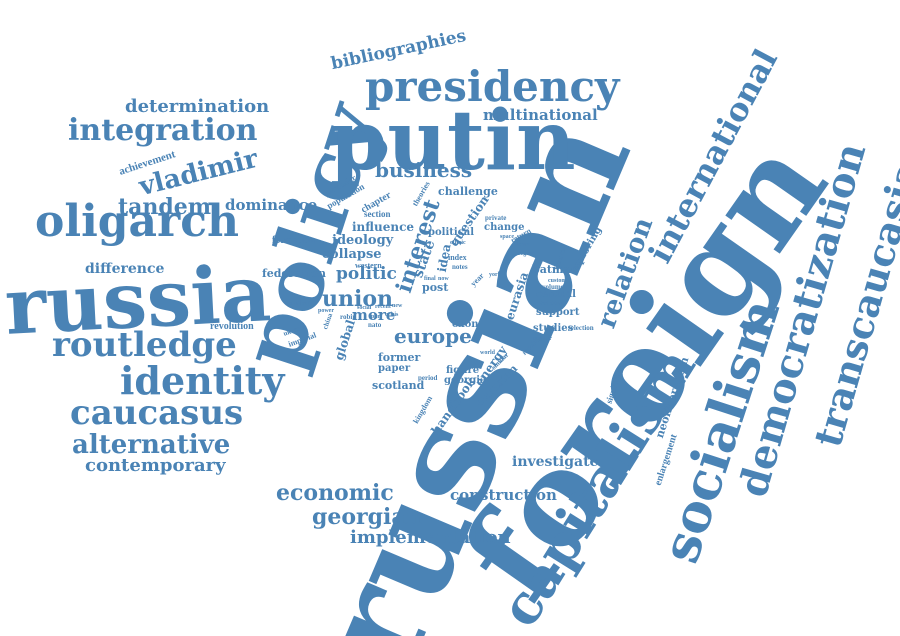 The height and width of the screenshot is (636, 900). What do you see at coordinates (335, 493) in the screenshot?
I see `word-economic: economic` at bounding box center [335, 493].